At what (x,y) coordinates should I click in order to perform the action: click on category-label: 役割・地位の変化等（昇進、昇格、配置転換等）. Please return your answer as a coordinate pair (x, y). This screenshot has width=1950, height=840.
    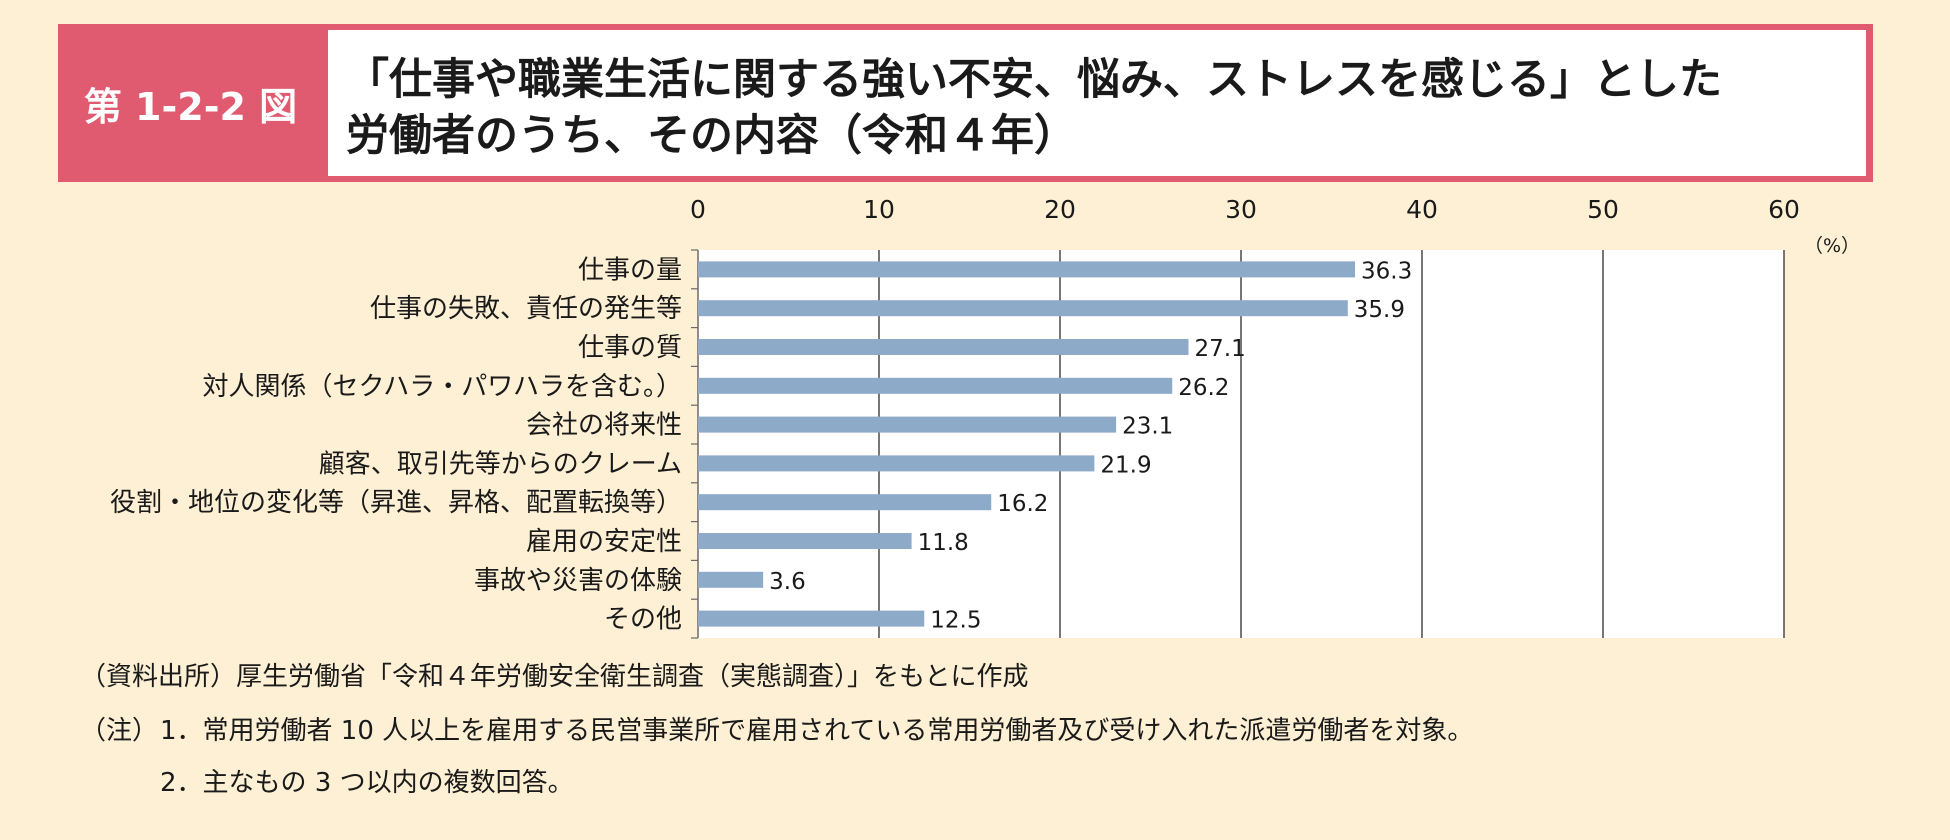
    Looking at the image, I should click on (396, 503).